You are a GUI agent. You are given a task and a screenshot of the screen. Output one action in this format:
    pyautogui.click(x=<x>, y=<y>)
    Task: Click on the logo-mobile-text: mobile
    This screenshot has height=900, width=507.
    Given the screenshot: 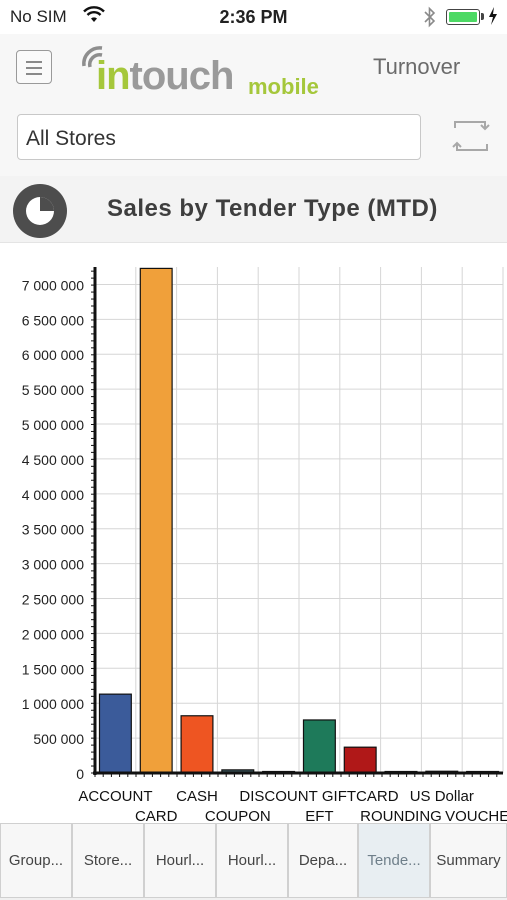 What is the action you would take?
    pyautogui.click(x=283, y=86)
    